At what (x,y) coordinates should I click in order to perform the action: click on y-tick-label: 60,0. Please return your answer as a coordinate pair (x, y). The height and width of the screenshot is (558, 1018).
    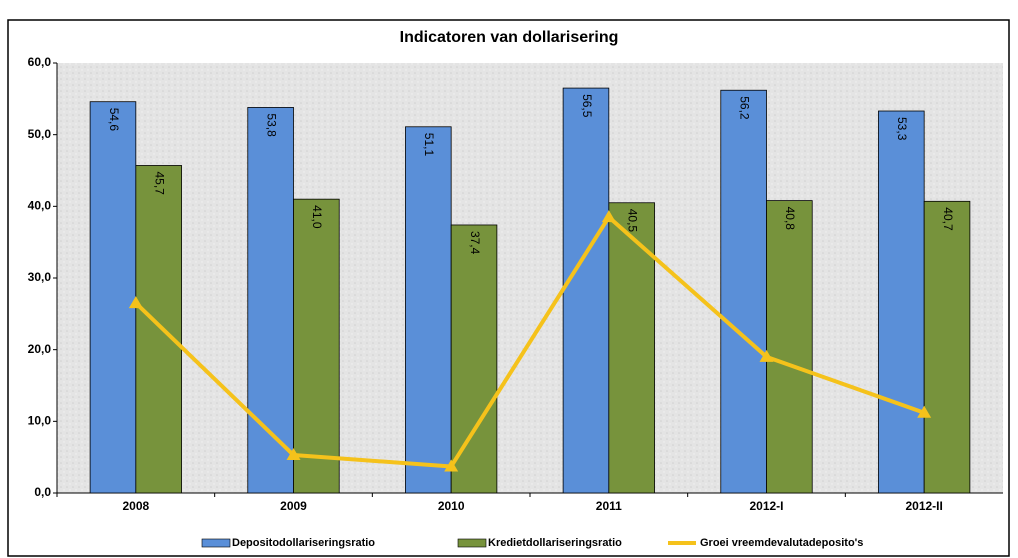
    Looking at the image, I should click on (40, 62).